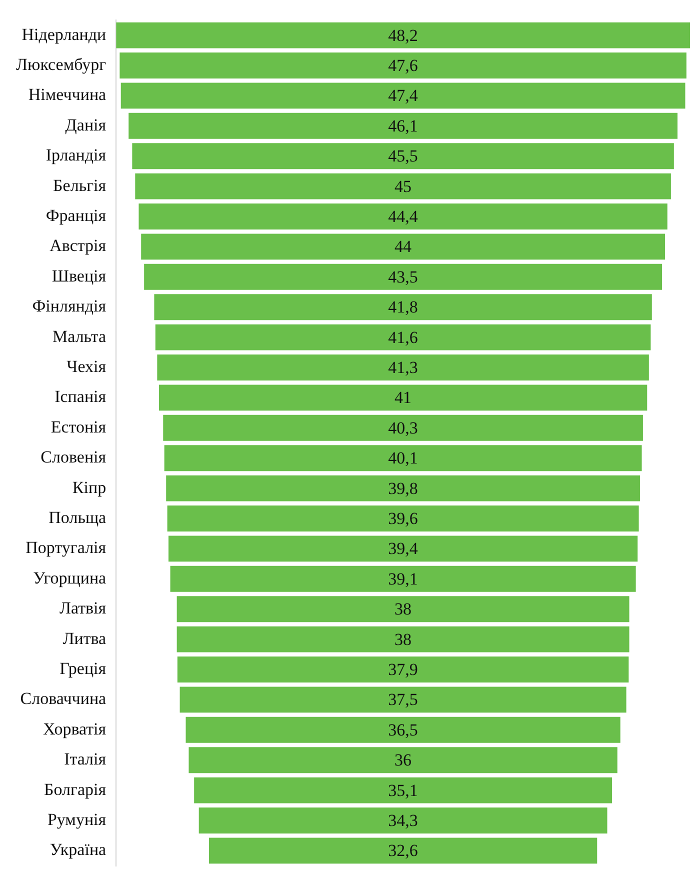 The width and height of the screenshot is (696, 886). Describe the element at coordinates (61, 64) in the screenshot. I see `category-label: Люксембург` at that location.